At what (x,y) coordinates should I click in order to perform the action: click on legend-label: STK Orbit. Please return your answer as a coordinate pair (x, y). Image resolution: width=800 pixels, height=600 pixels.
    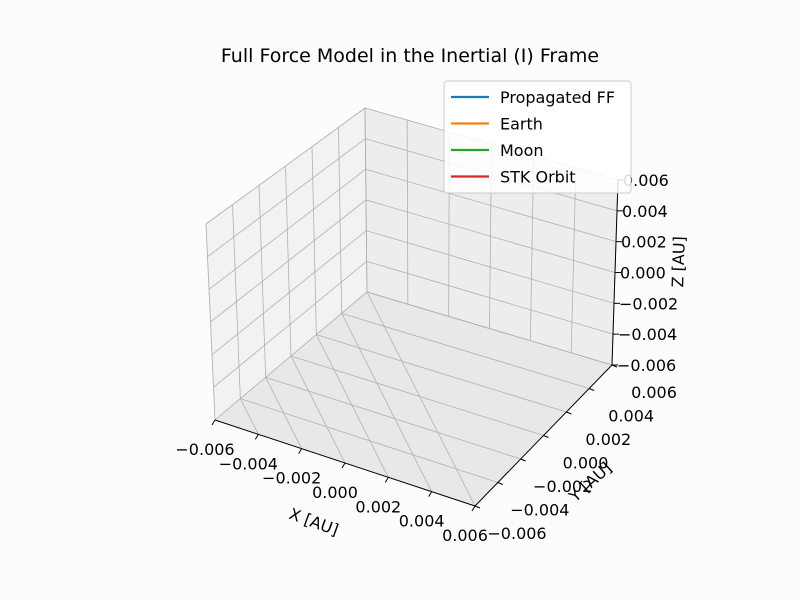
    Looking at the image, I should click on (538, 177).